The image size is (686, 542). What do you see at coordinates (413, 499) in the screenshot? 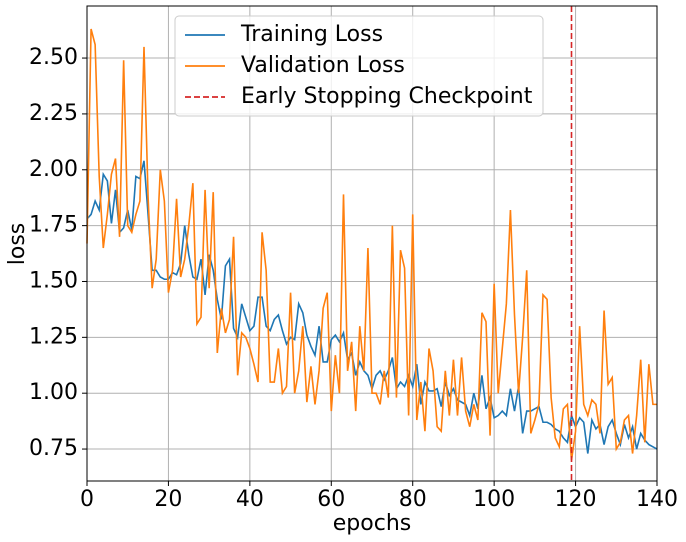
I see `x-tick-label: 80` at bounding box center [413, 499].